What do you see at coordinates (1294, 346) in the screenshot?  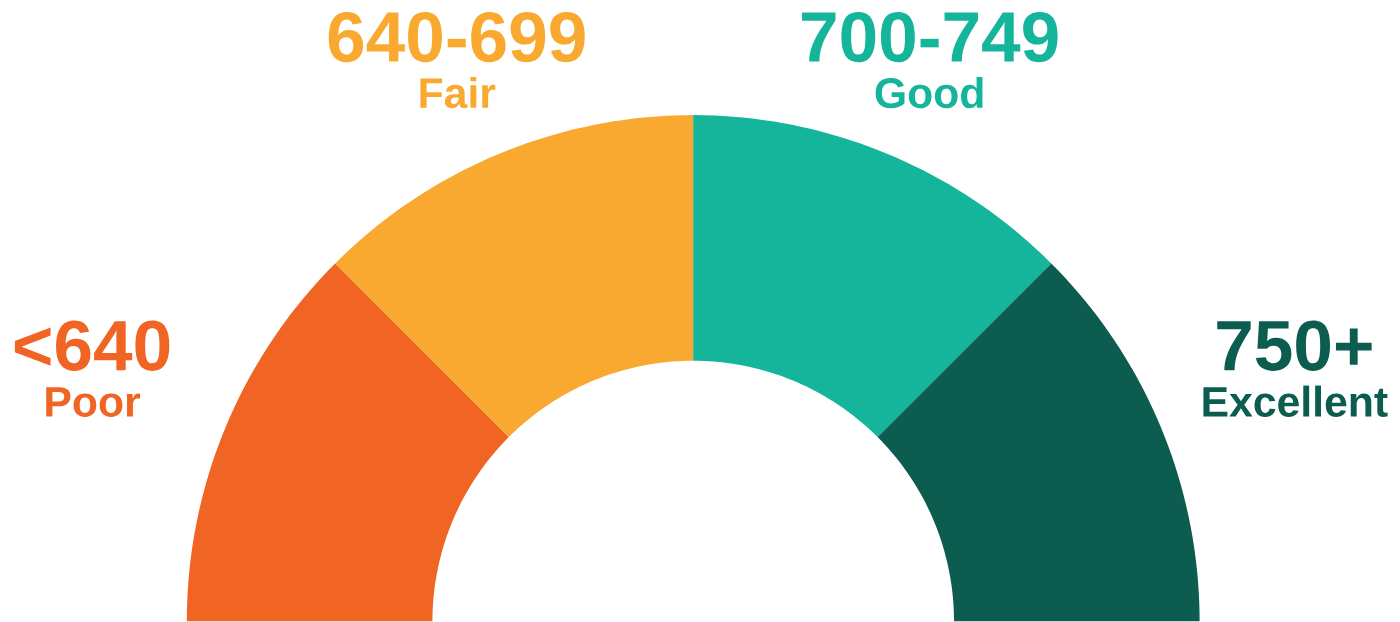 I see `data-label: 750+` at bounding box center [1294, 346].